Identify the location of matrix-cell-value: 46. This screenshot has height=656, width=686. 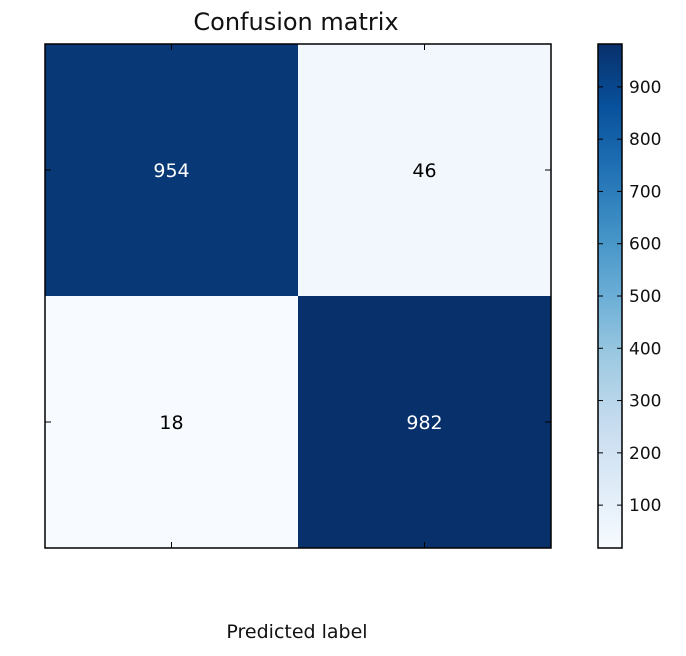
(424, 171).